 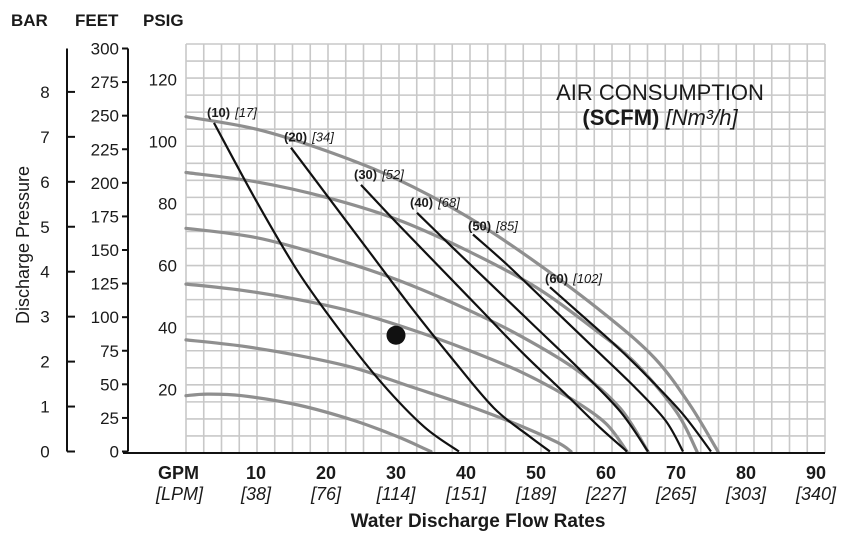 I want to click on feet-tick-label: 100, so click(x=105, y=317).